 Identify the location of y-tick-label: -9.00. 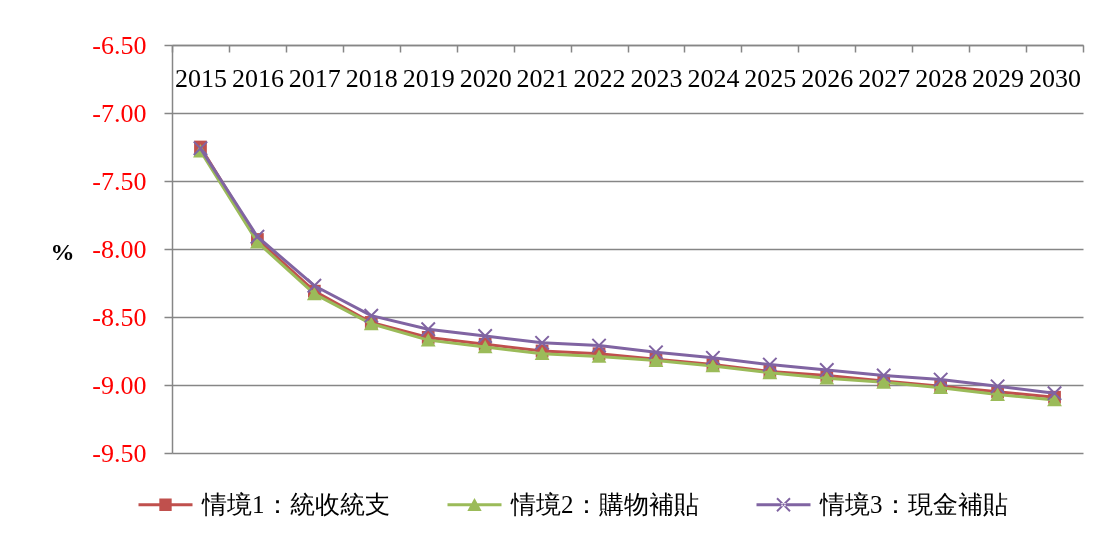
(119, 385).